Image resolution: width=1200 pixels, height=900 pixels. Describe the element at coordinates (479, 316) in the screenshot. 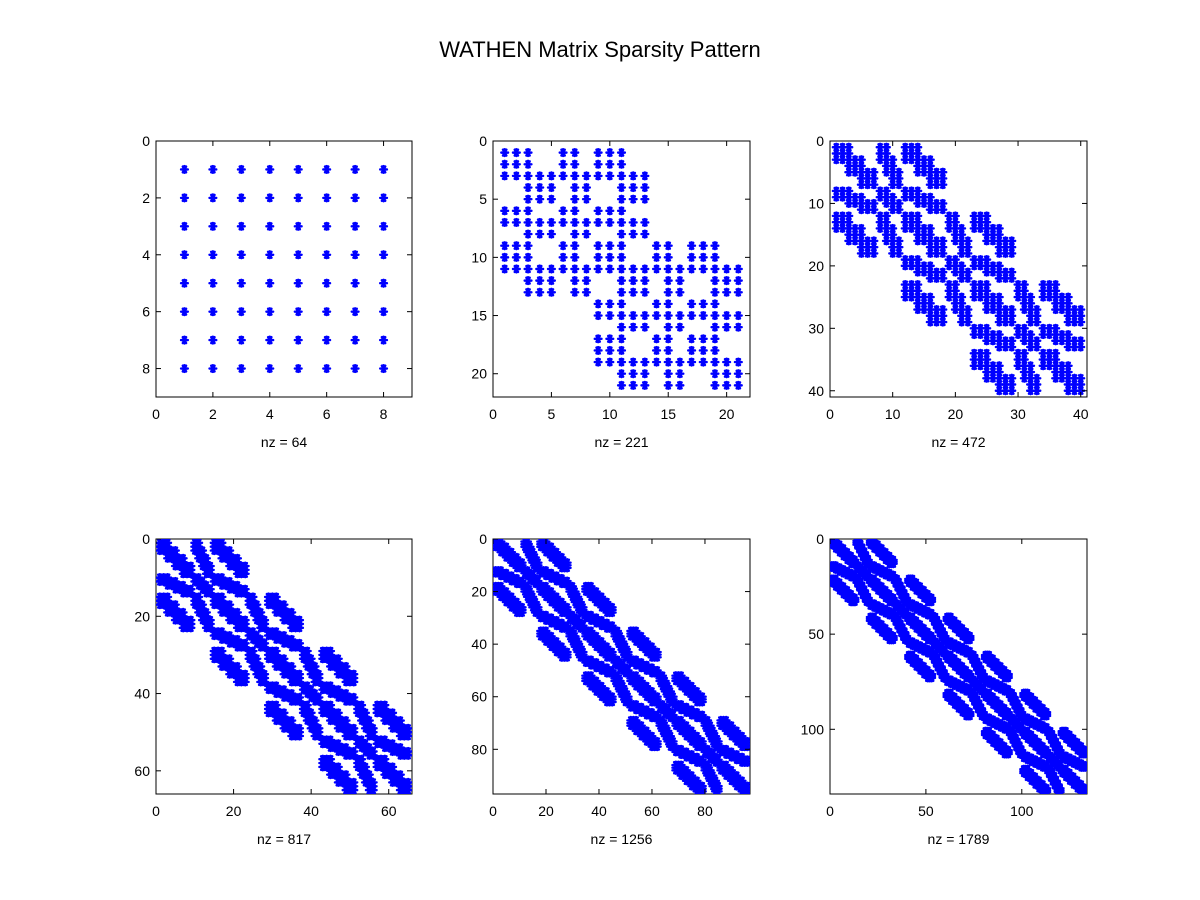

I see `y-tick-label: 15` at that location.